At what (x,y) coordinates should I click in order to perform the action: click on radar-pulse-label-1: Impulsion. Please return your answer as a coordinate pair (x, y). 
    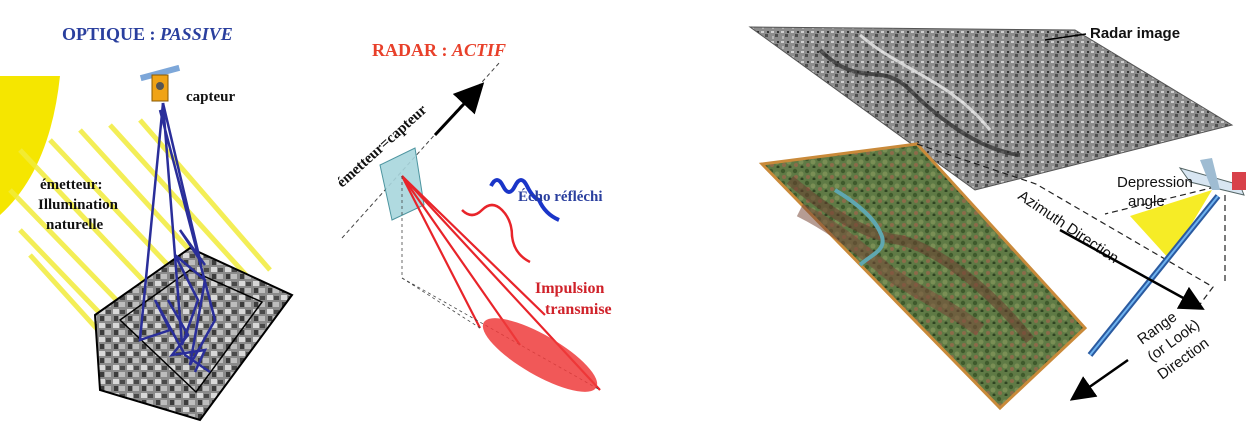
    Looking at the image, I should click on (569, 288).